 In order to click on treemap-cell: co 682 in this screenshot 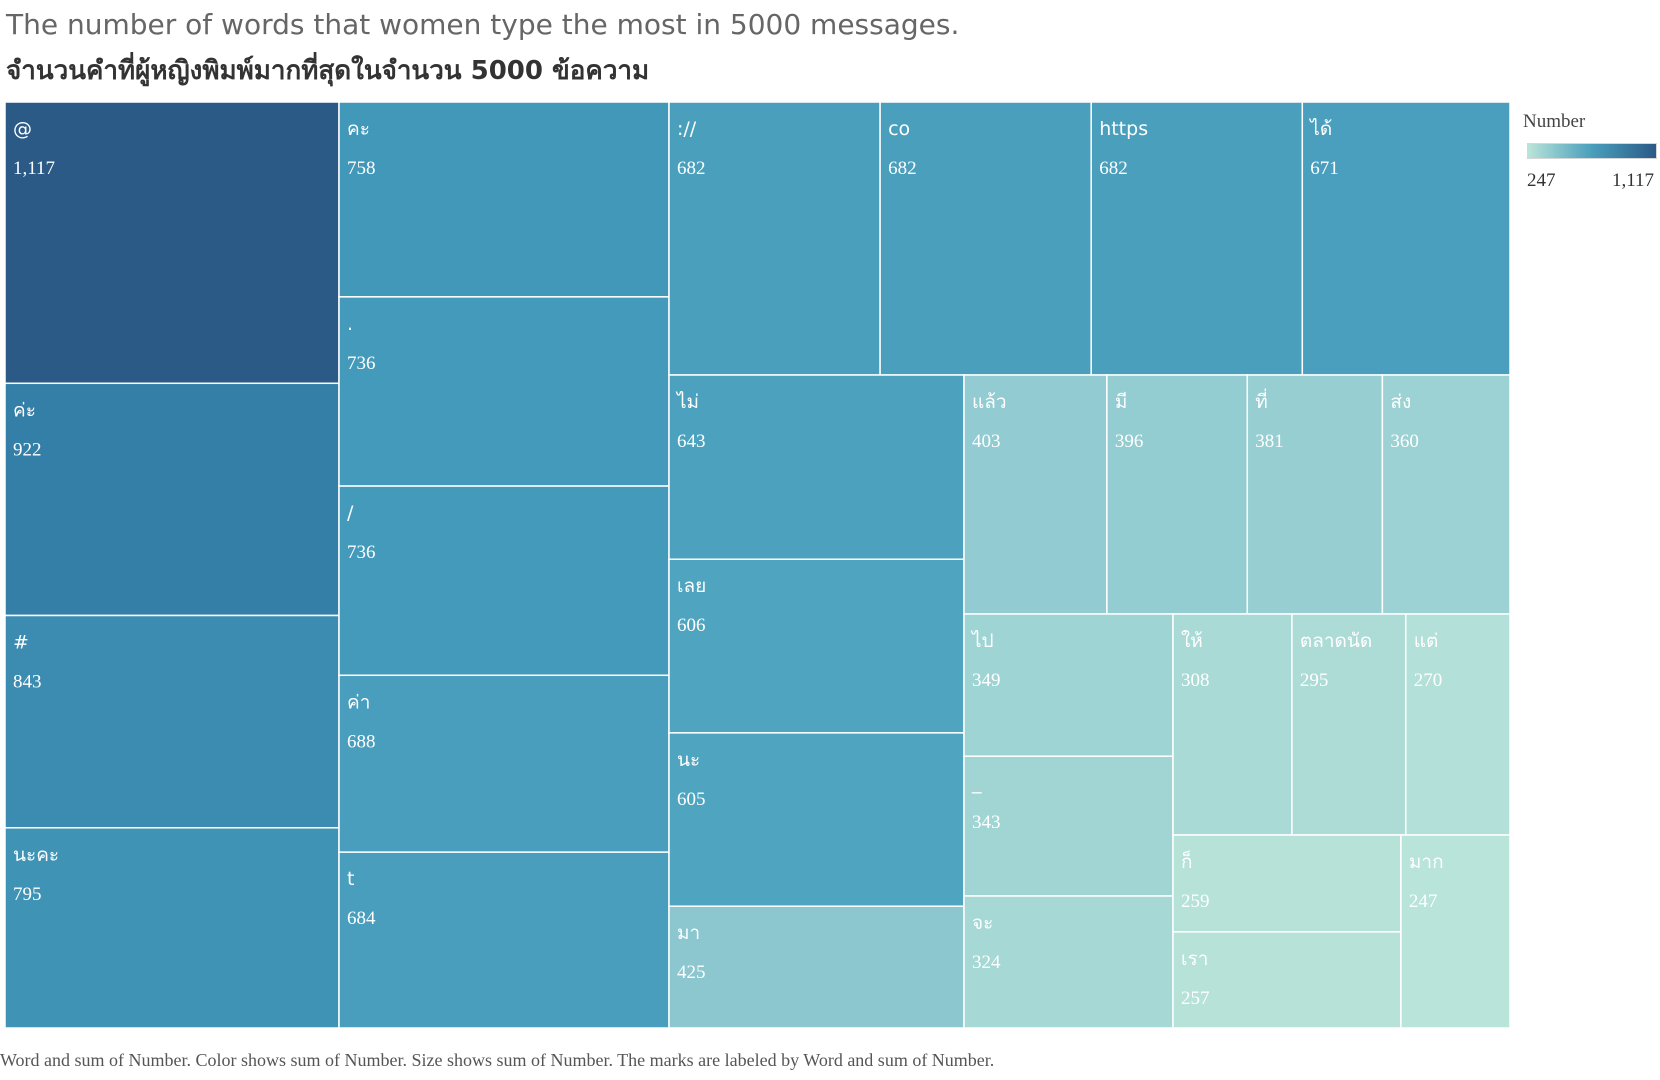, I will do `click(985, 238)`.